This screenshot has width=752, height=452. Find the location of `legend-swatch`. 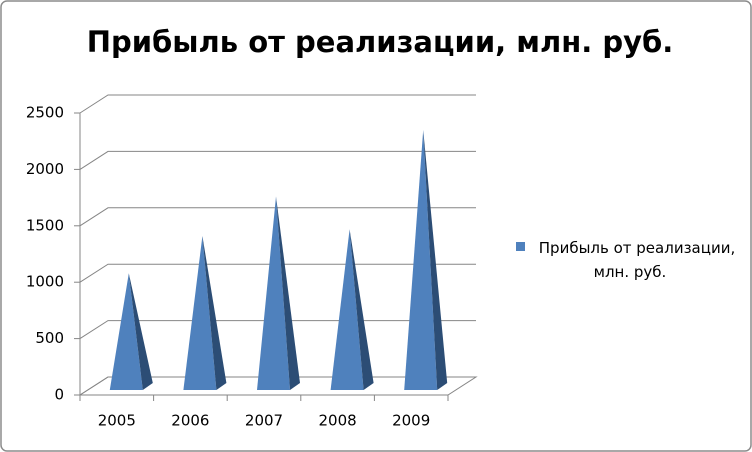

legend-swatch is located at coordinates (520, 246).